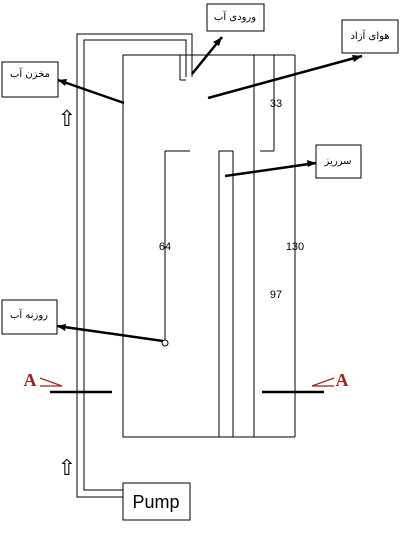  What do you see at coordinates (51, 382) in the screenshot?
I see `section-marker-left` at bounding box center [51, 382].